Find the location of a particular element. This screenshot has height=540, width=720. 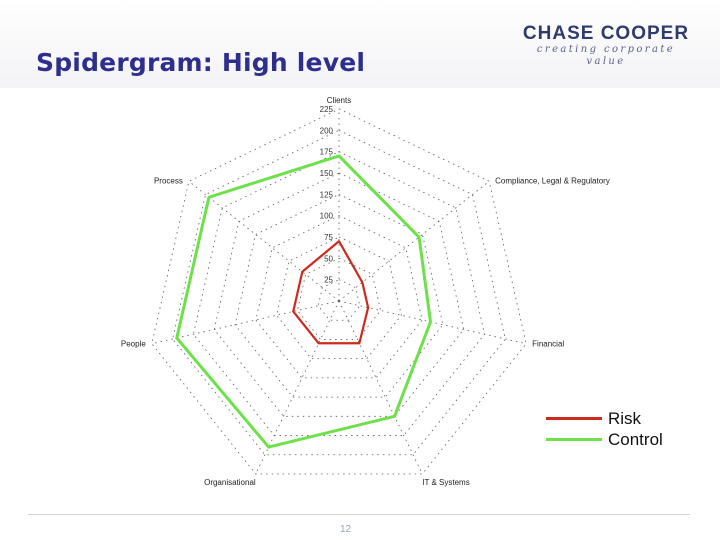

category-label-process: Process is located at coordinates (168, 180).